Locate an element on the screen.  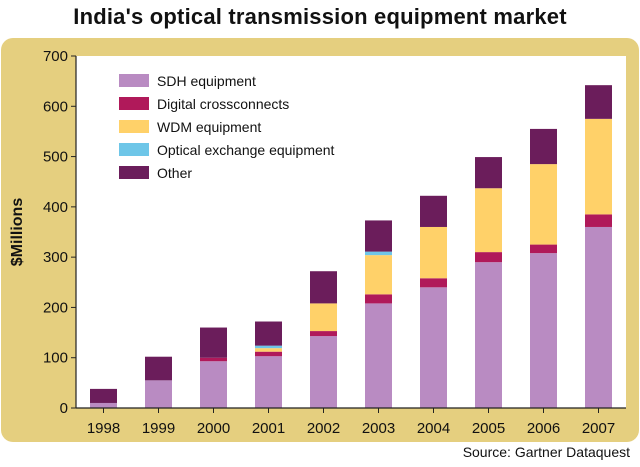
y-tick-label: 300 is located at coordinates (55, 257).